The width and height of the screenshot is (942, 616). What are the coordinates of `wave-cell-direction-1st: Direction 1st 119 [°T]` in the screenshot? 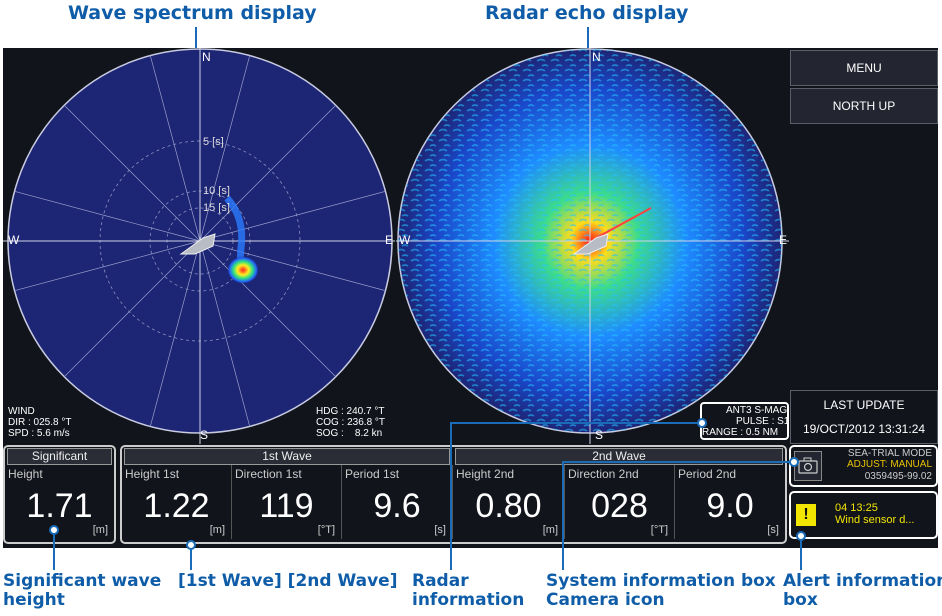 It's located at (287, 502).